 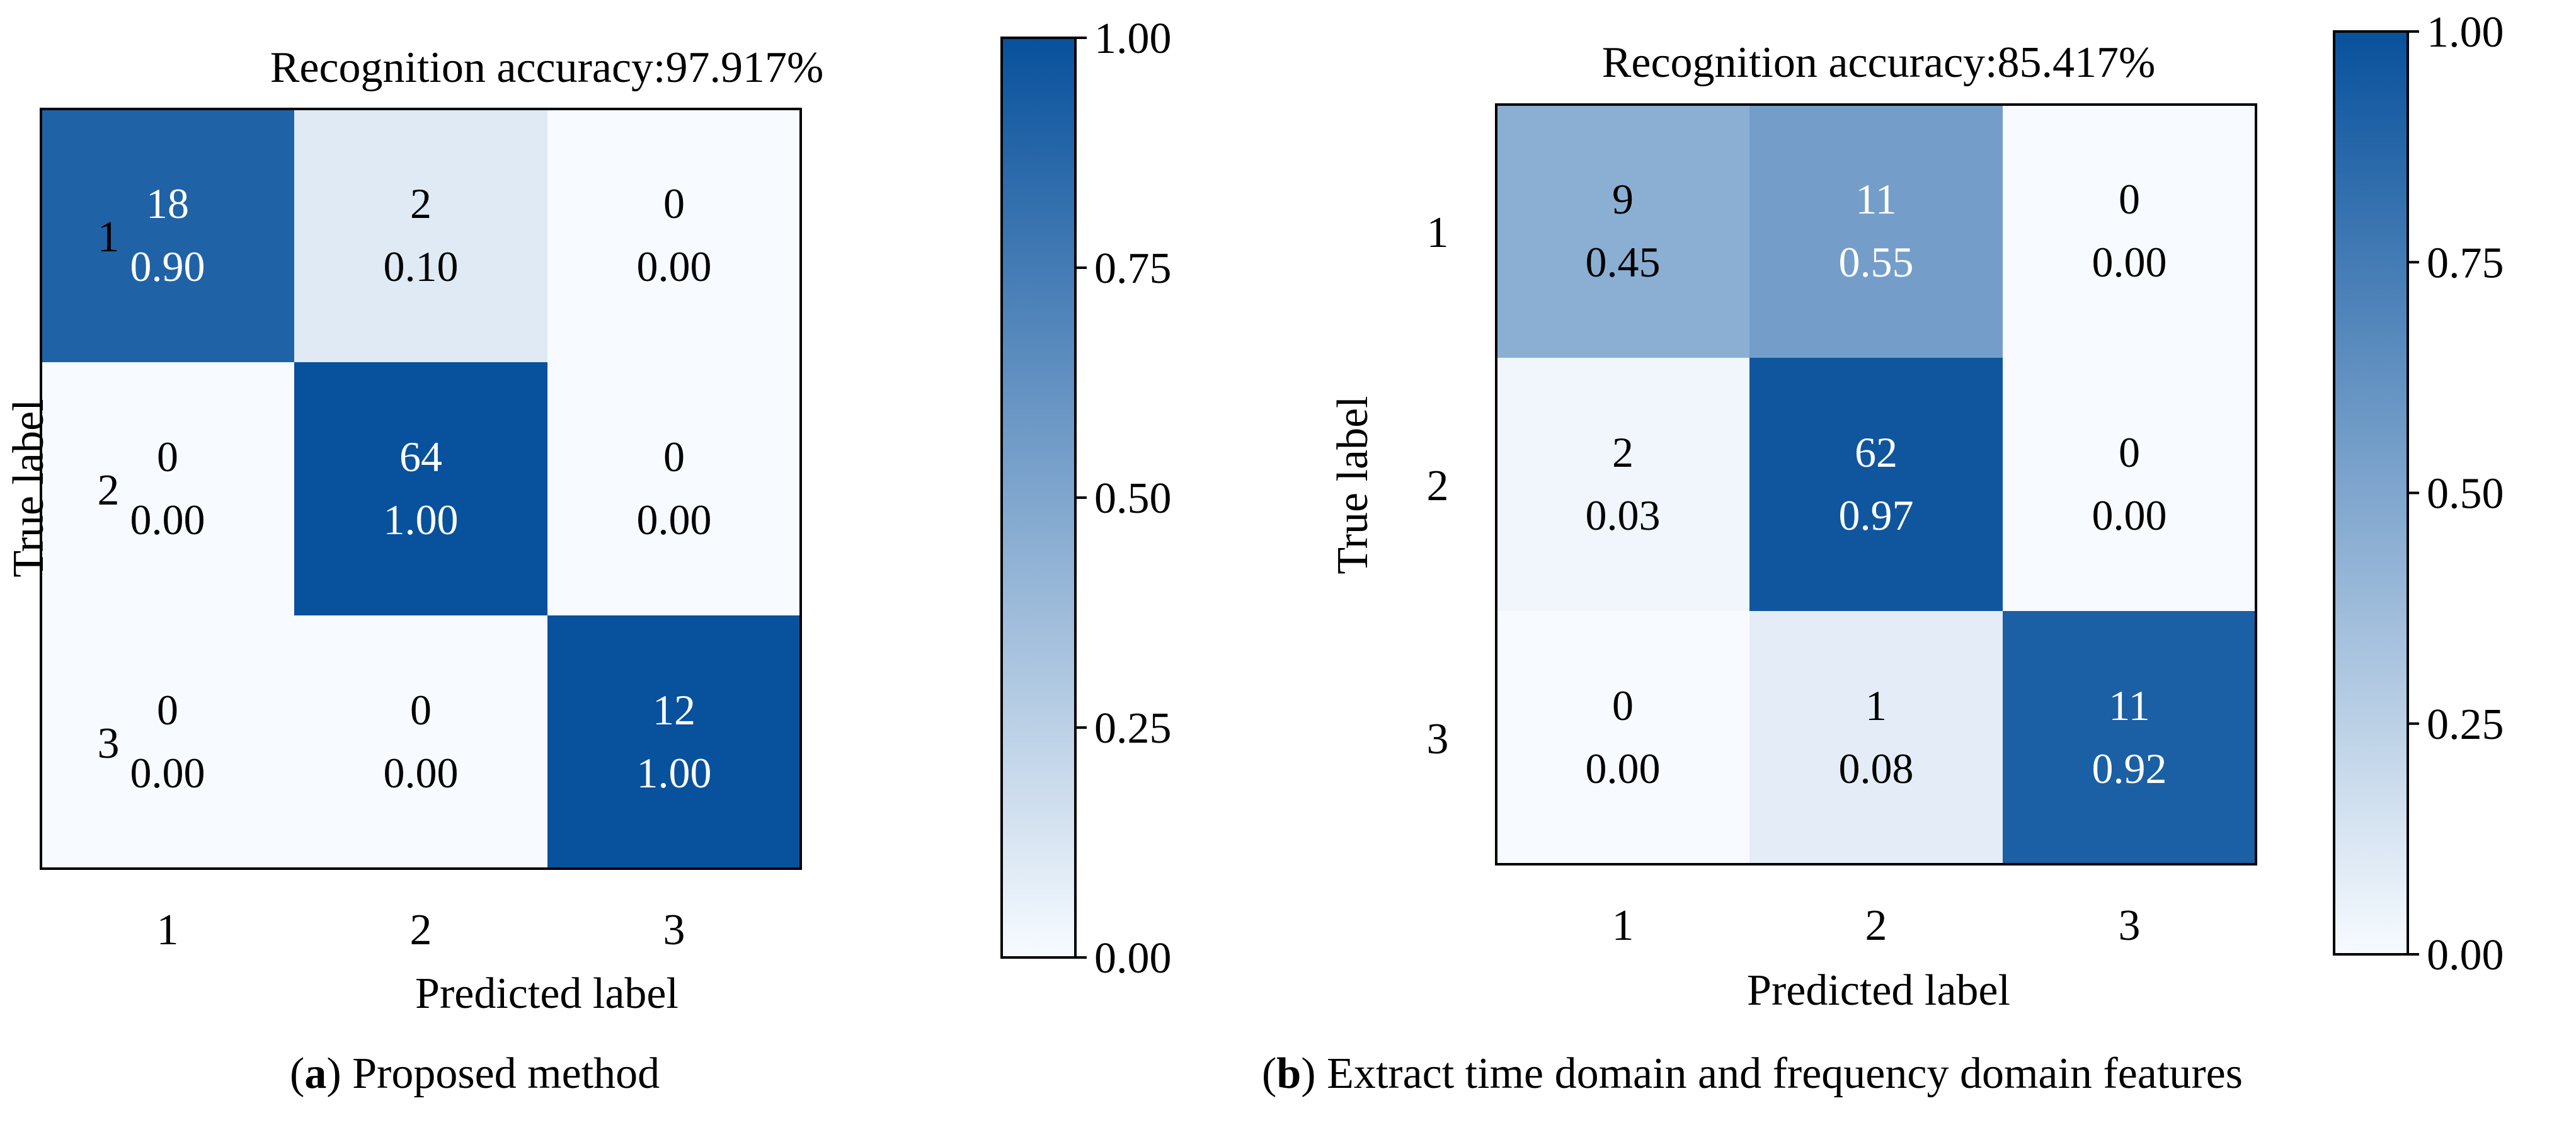 I want to click on panel-a-colorbar-tick-3: 0.75, so click(x=1133, y=269).